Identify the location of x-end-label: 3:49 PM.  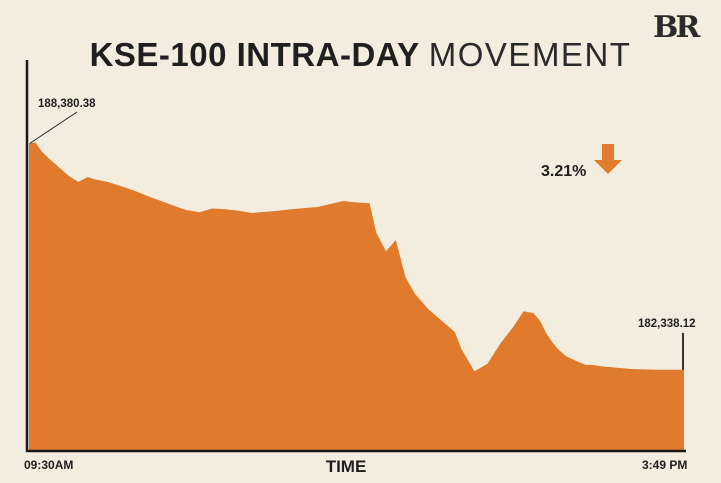
(664, 465).